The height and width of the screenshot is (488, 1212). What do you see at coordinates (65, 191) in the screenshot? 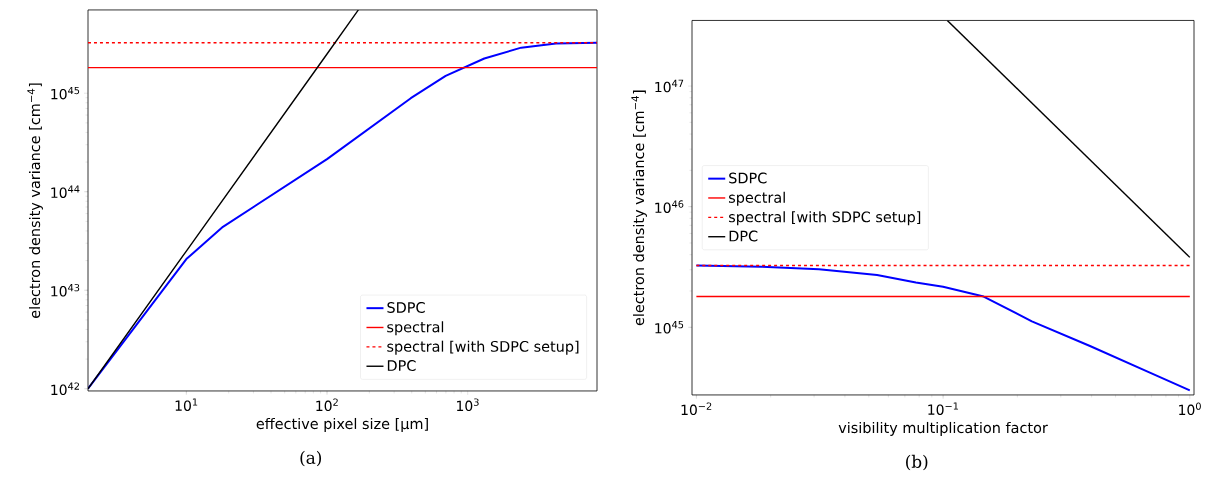
I see `y-tick-label: 10$^{44}$` at bounding box center [65, 191].